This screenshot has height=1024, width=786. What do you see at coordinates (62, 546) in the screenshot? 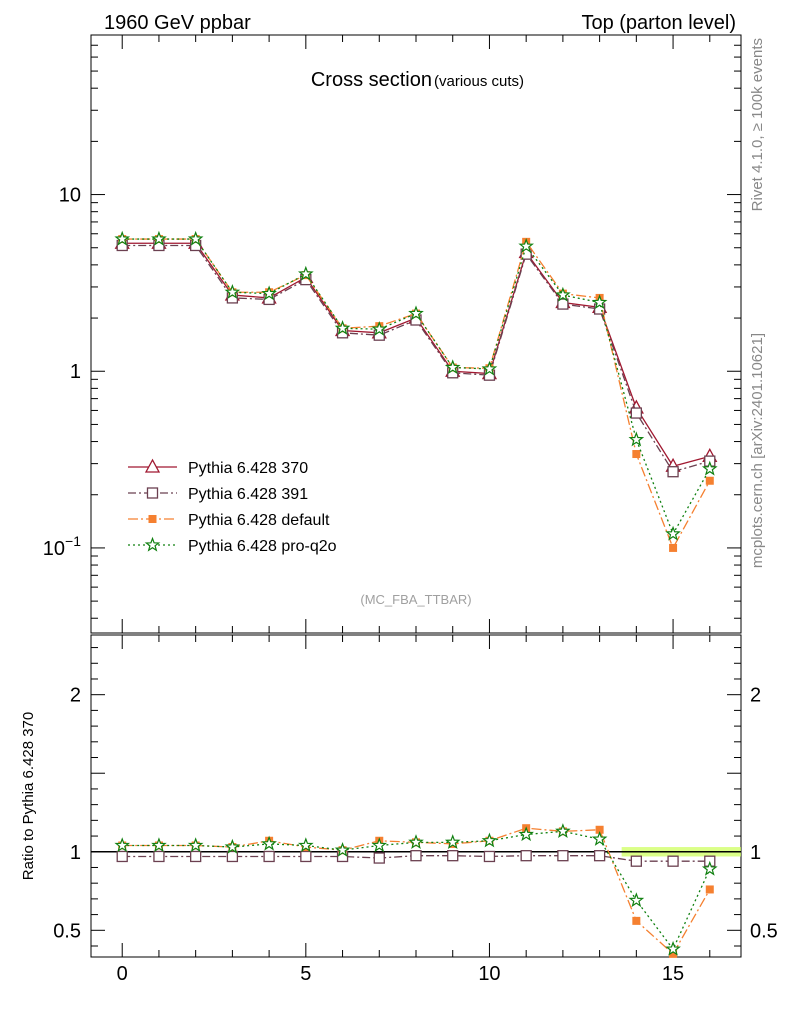
I see `y-tick-label: 10−1` at bounding box center [62, 546].